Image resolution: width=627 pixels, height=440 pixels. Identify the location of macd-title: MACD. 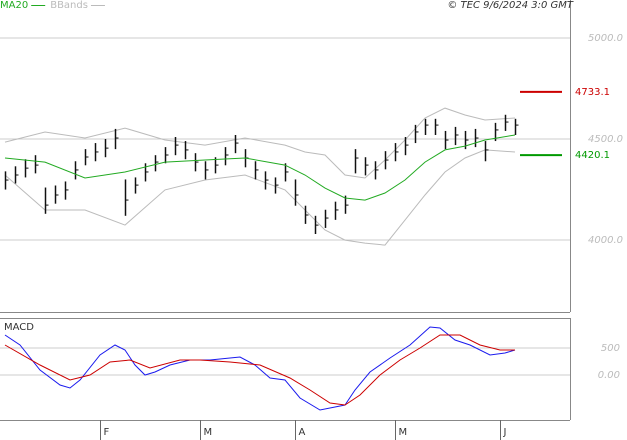
(19, 327).